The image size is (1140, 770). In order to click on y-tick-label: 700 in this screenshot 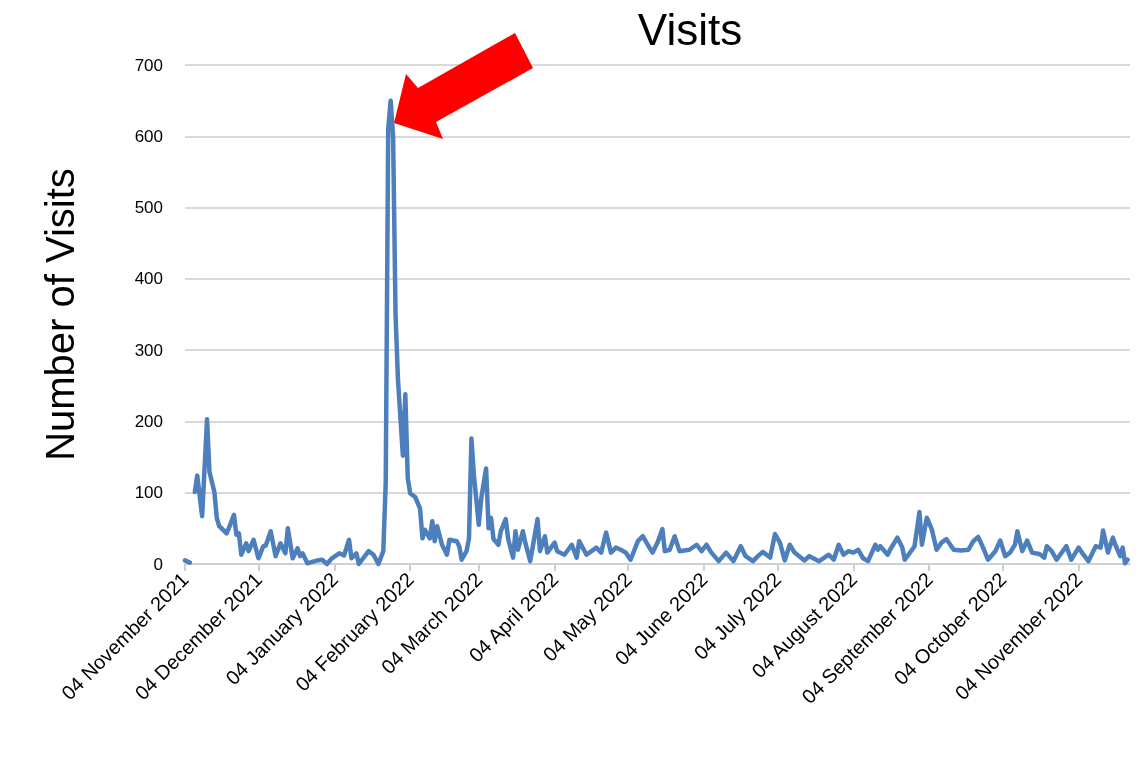, I will do `click(148, 65)`.